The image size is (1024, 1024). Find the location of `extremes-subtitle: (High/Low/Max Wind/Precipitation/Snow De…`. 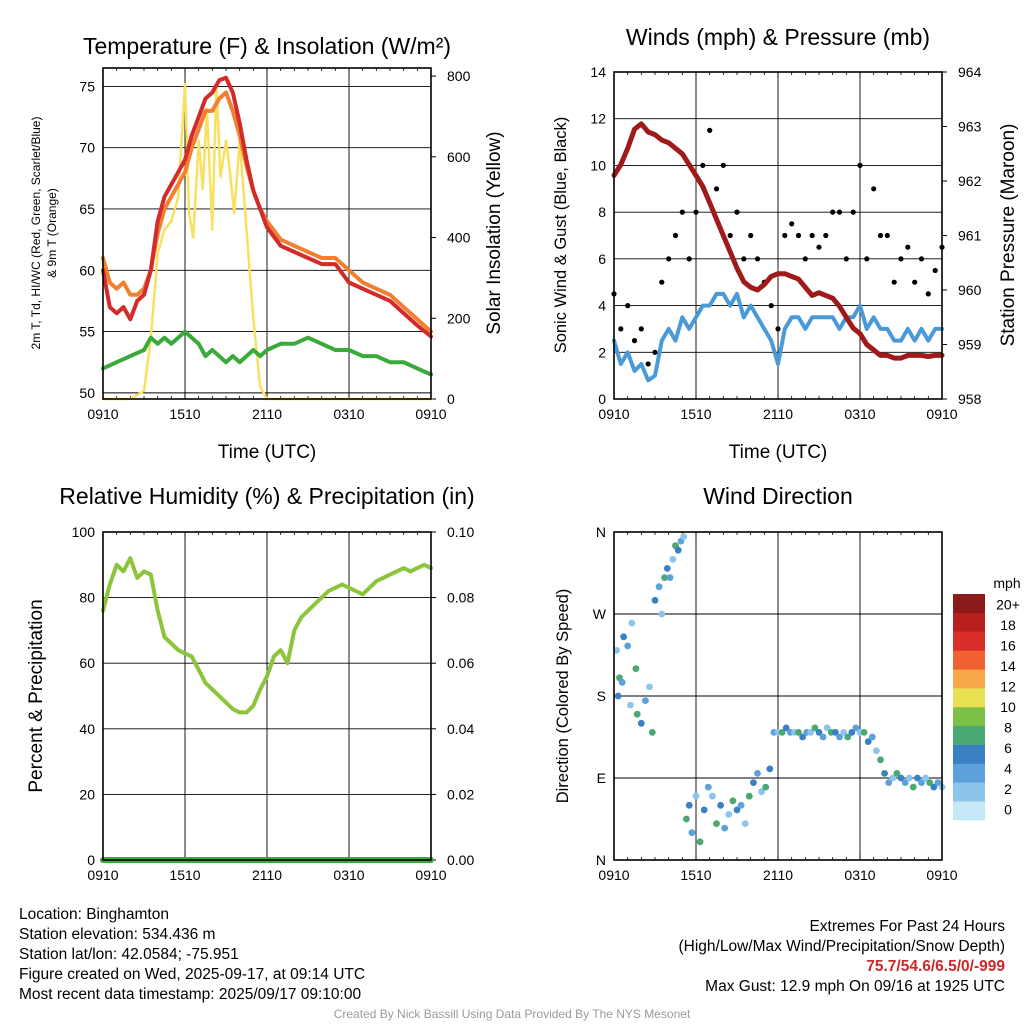

extremes-subtitle: (High/Low/Max Wind/Precipitation/Snow De… is located at coordinates (842, 946).